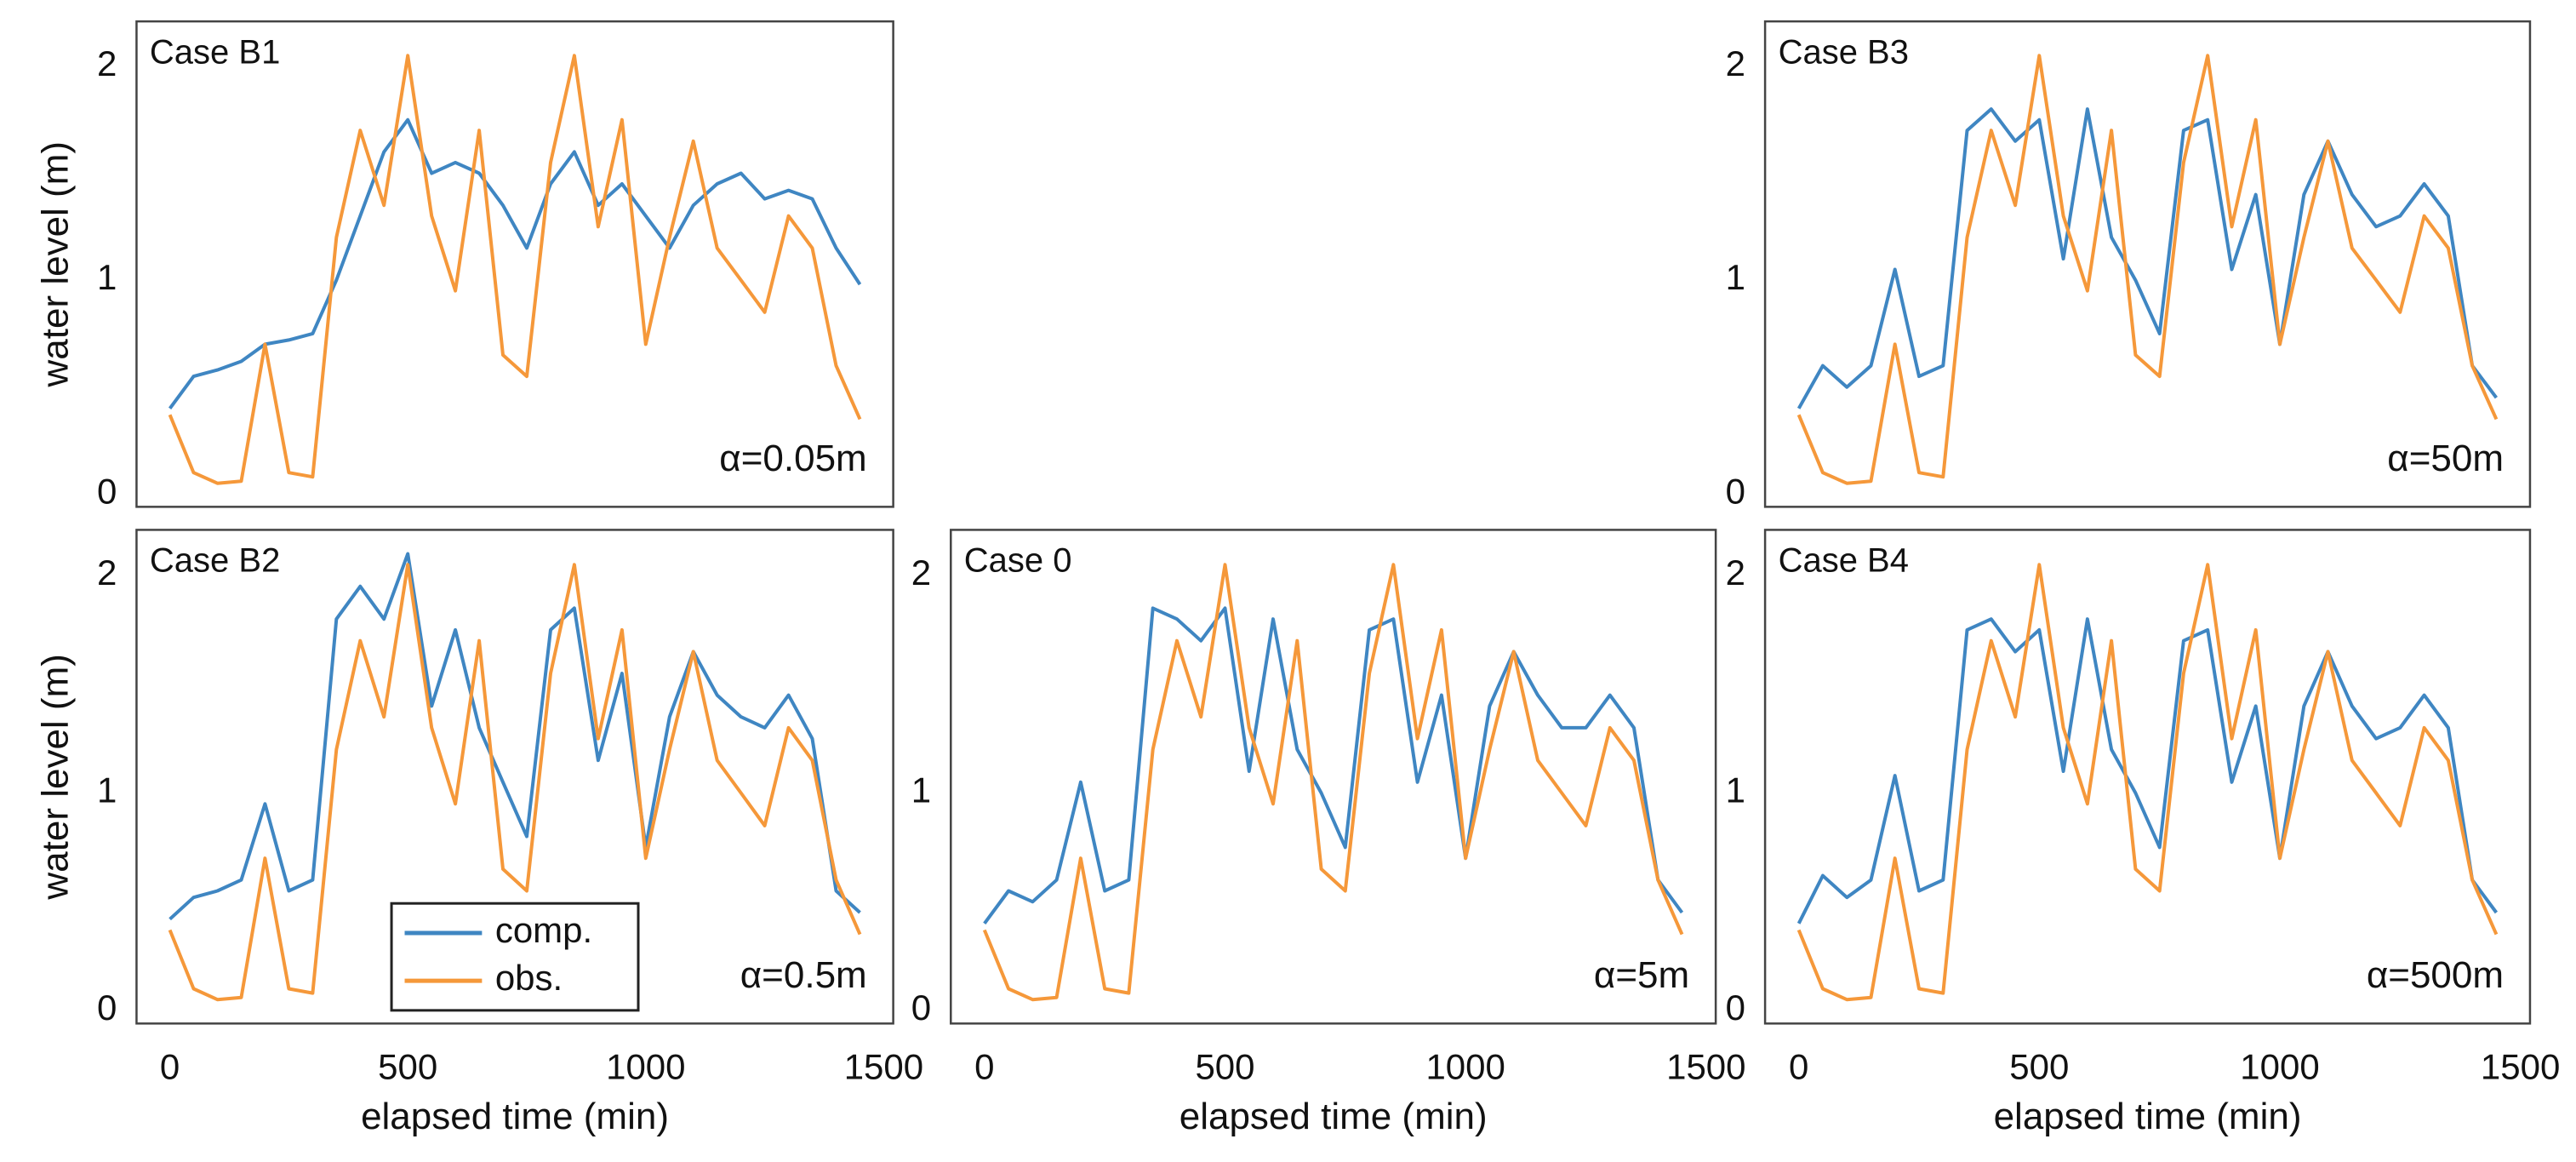  Describe the element at coordinates (529, 978) in the screenshot. I see `legend-label: obs.` at that location.